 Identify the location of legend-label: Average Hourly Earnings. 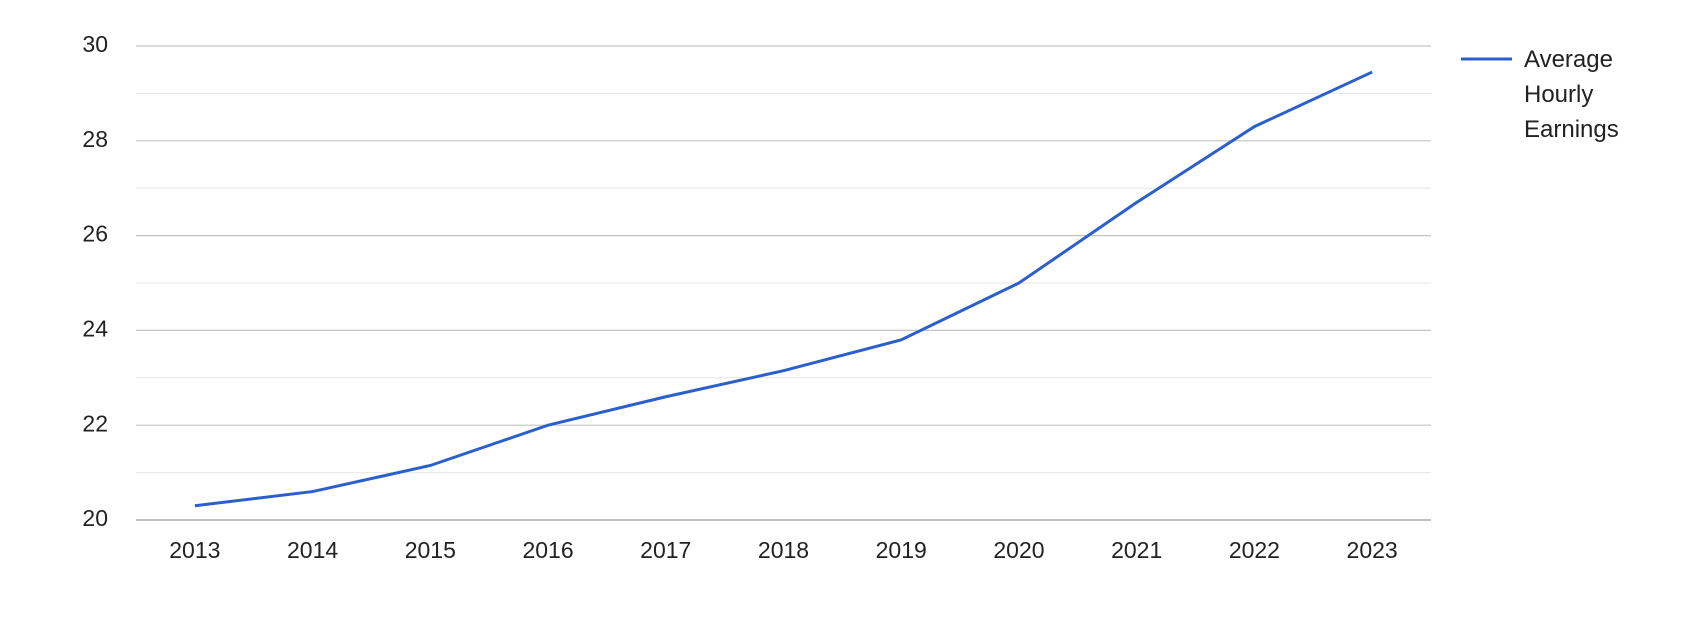
(1571, 94).